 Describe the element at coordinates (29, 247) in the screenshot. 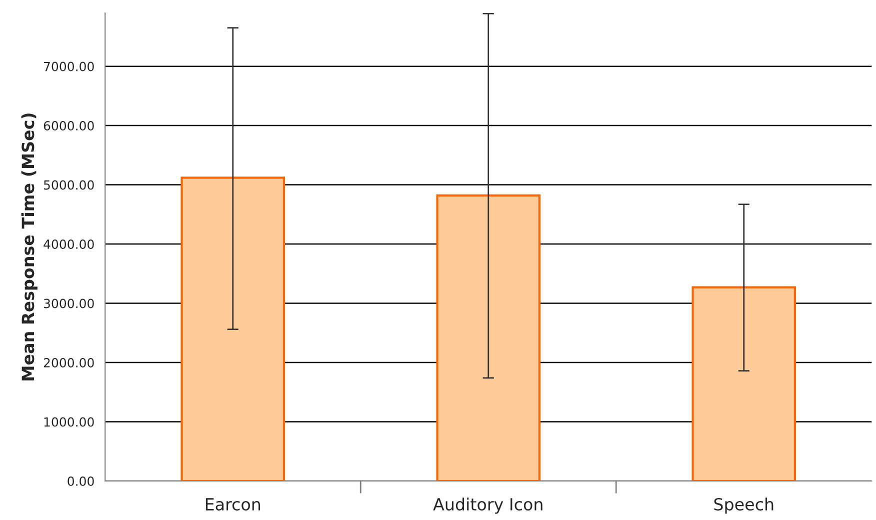

I see `y-axis-title: Mean Response Time (MSec)` at that location.